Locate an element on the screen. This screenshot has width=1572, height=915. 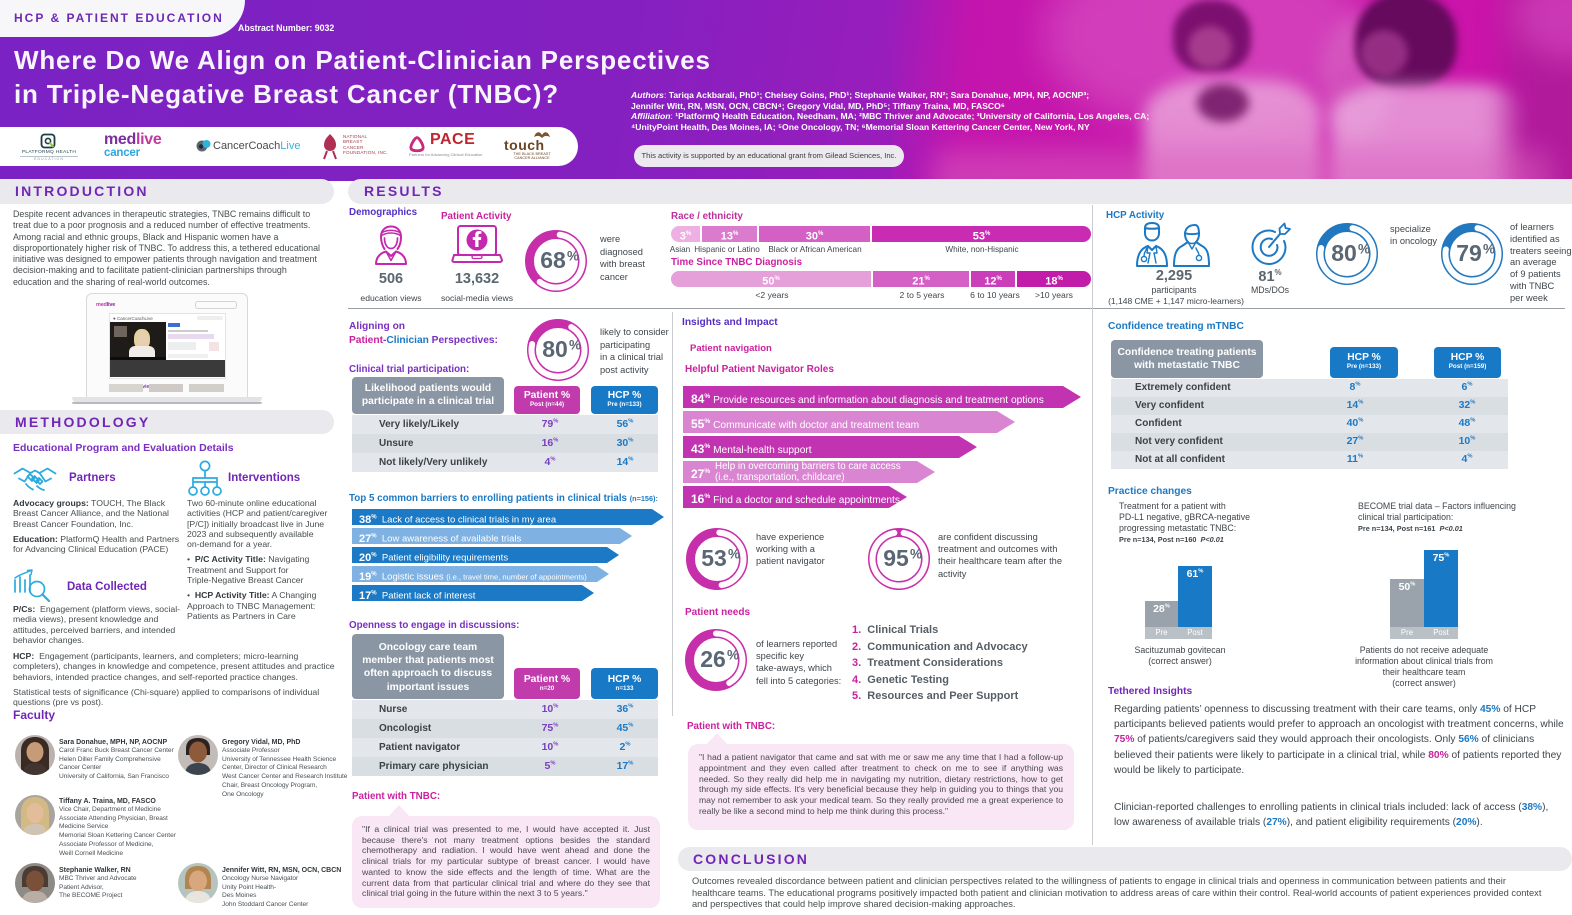
svg-text: 53 is located at coordinates (714, 558).